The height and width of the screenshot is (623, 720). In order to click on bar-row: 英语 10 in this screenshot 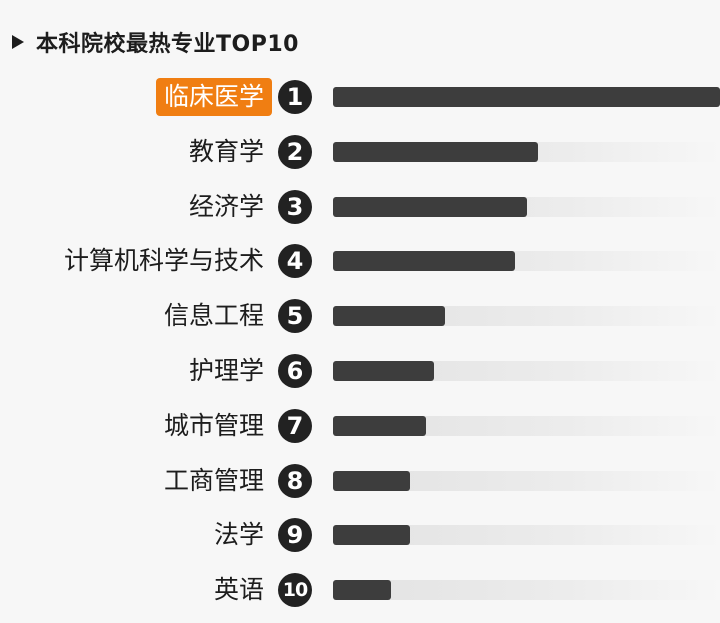, I will do `click(360, 590)`.